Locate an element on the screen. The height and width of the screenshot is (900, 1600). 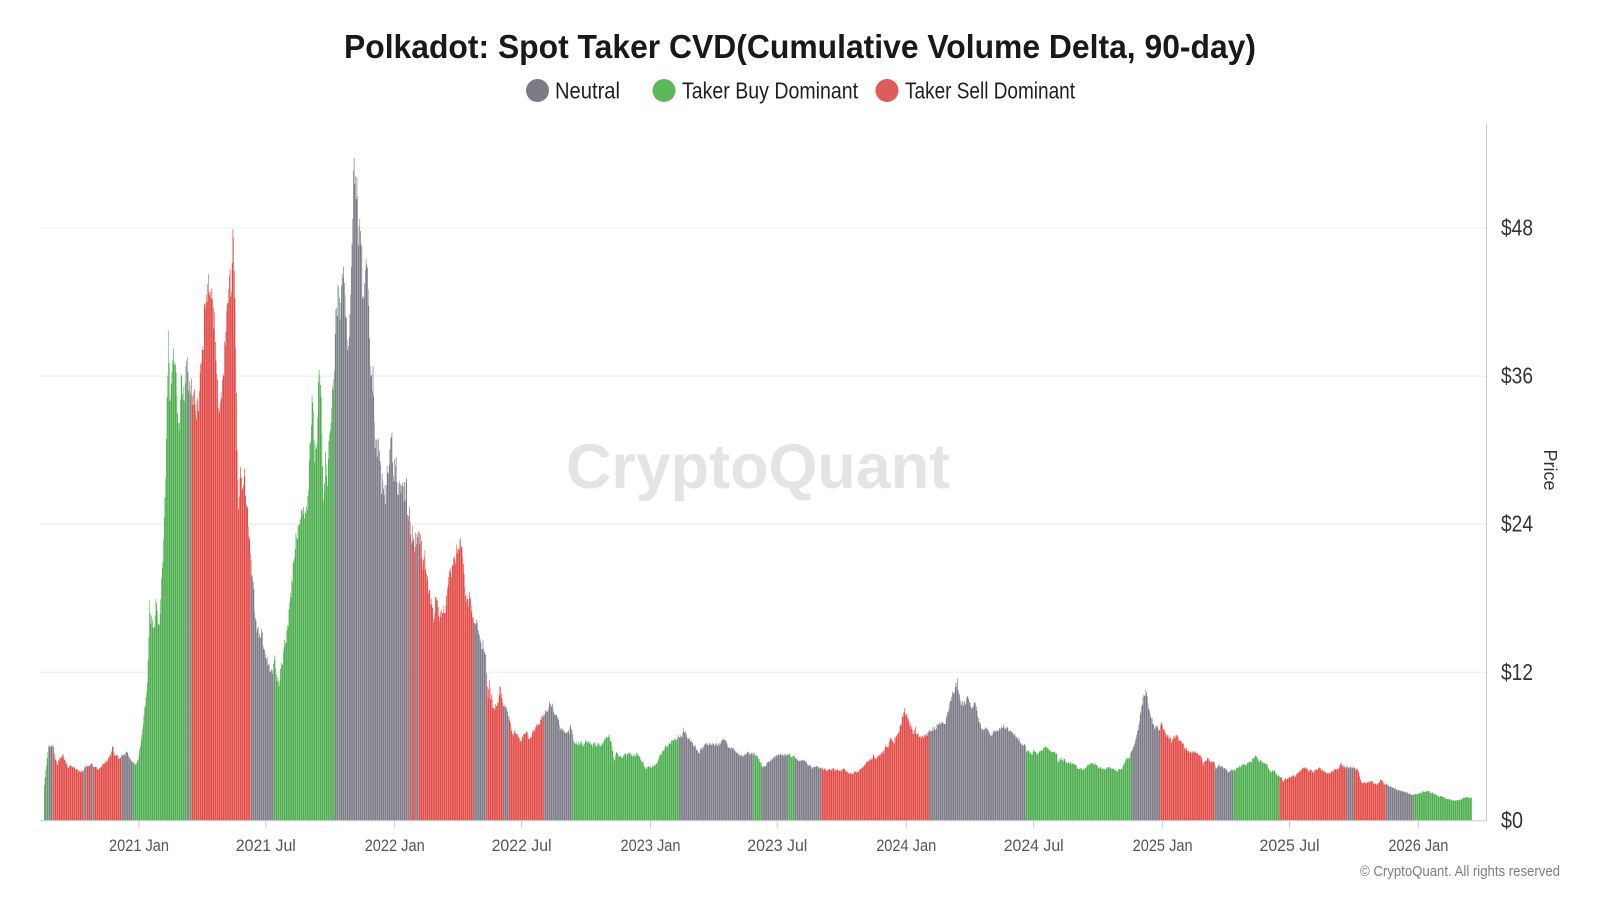
svg-text: 2022 Jan is located at coordinates (395, 845).